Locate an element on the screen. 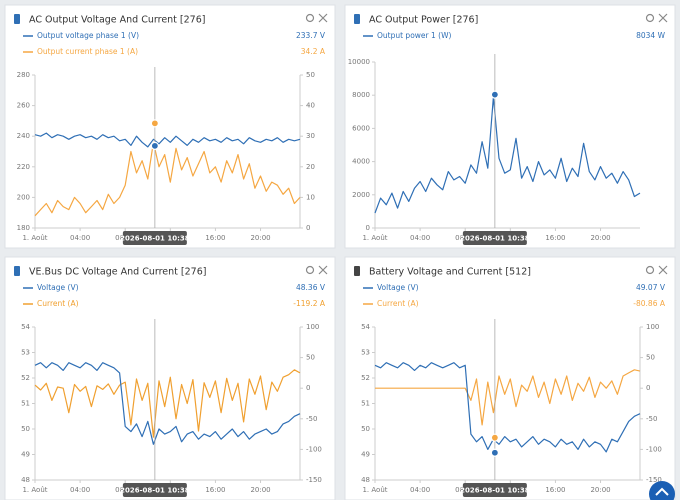 The height and width of the screenshot is (500, 680). y2-tick-label: -100 is located at coordinates (654, 449).